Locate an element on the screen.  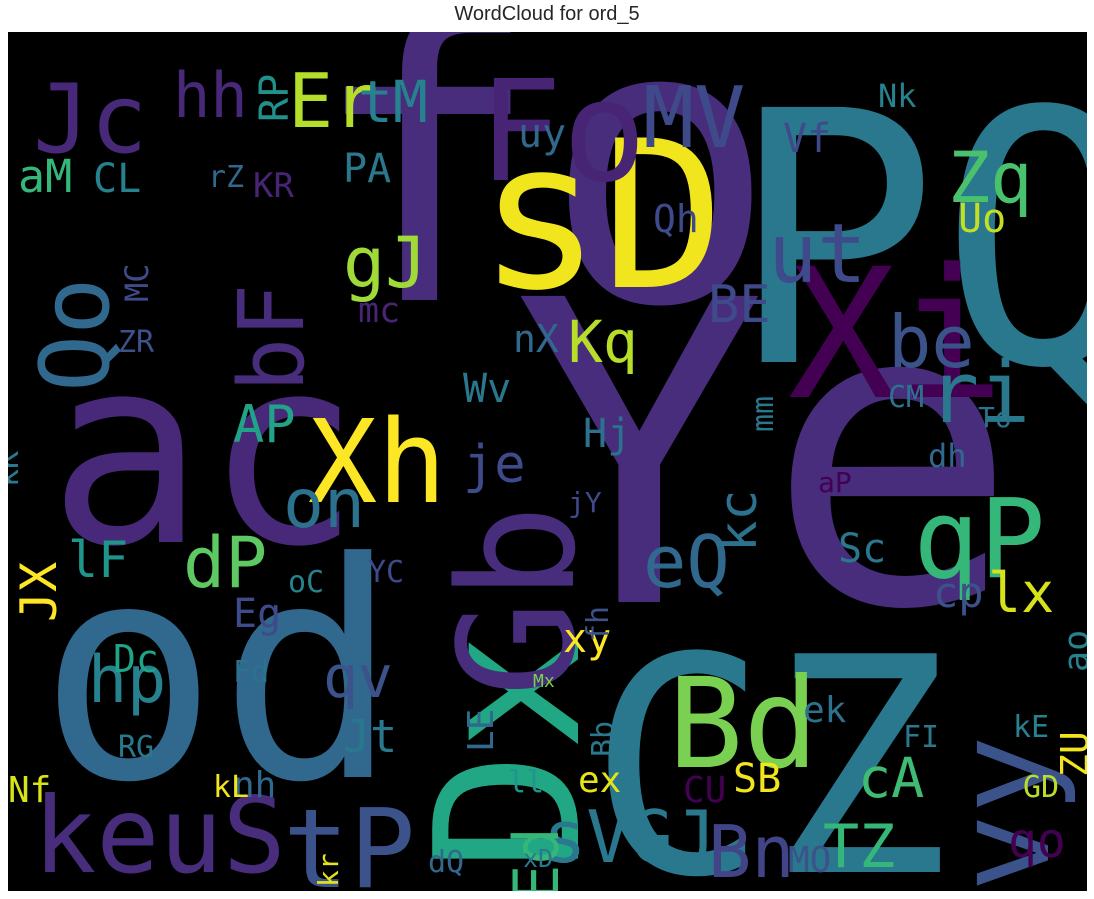
word-aP: aP is located at coordinates (835, 482).